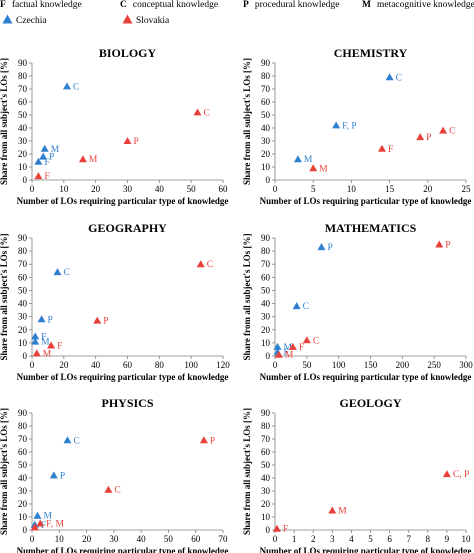 This screenshot has height=553, width=474. Describe the element at coordinates (370, 403) in the screenshot. I see `chart-title-geology: GEOLOGY` at that location.